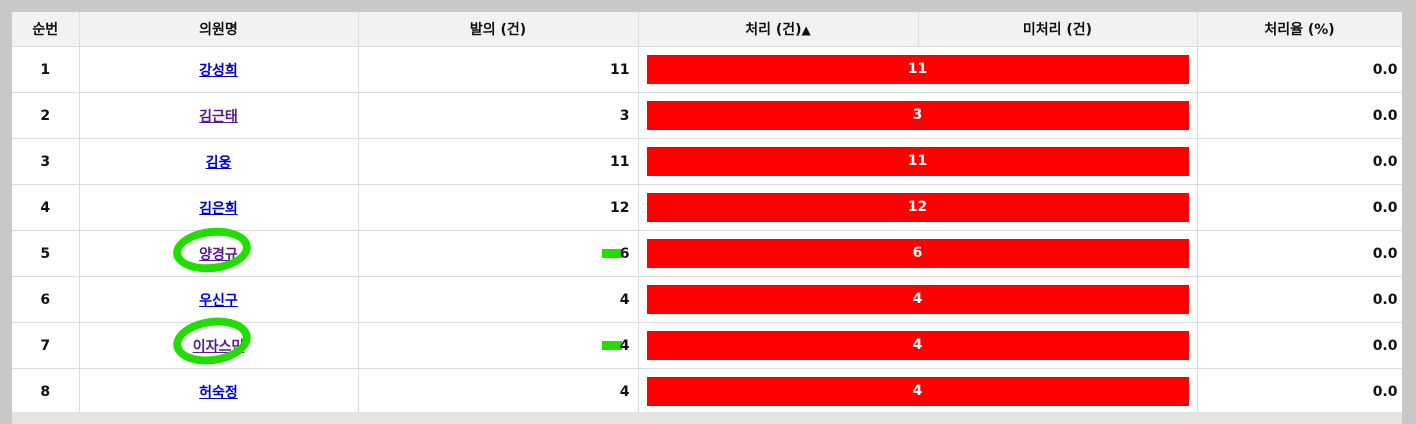 The image size is (1416, 424). Describe the element at coordinates (498, 29) in the screenshot. I see `col-header-proposed: 발의 (건)` at that location.